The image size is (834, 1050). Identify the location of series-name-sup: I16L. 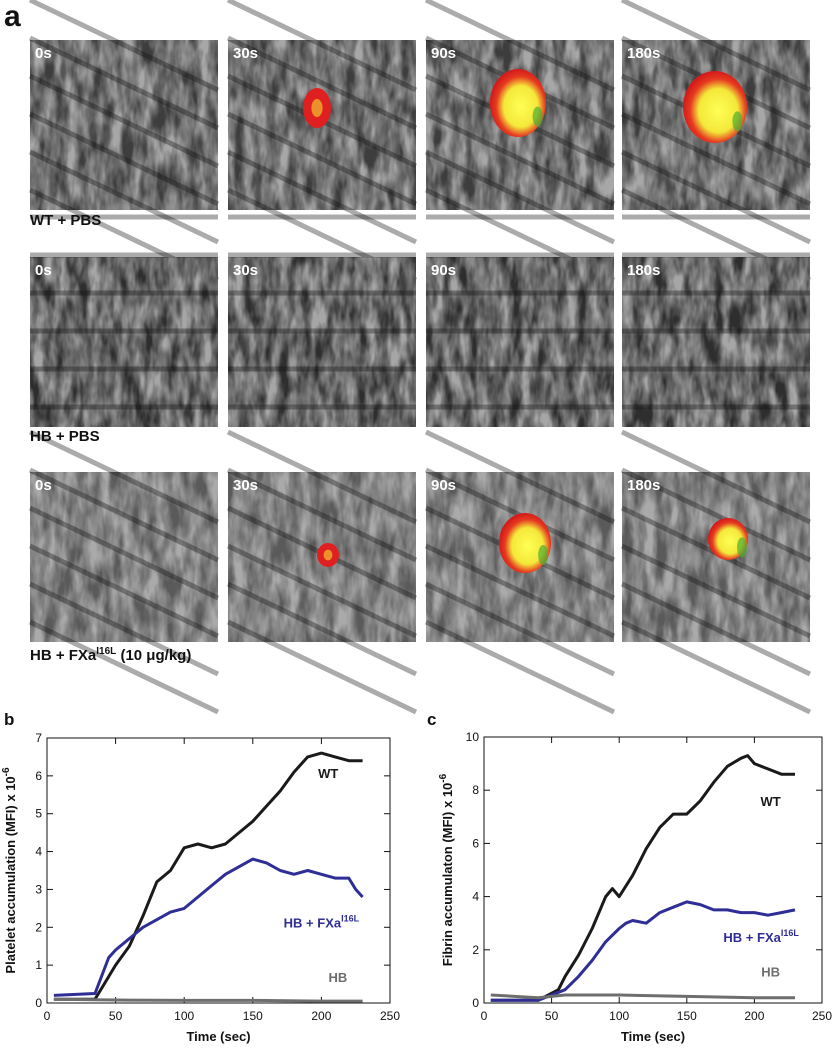
(790, 933).